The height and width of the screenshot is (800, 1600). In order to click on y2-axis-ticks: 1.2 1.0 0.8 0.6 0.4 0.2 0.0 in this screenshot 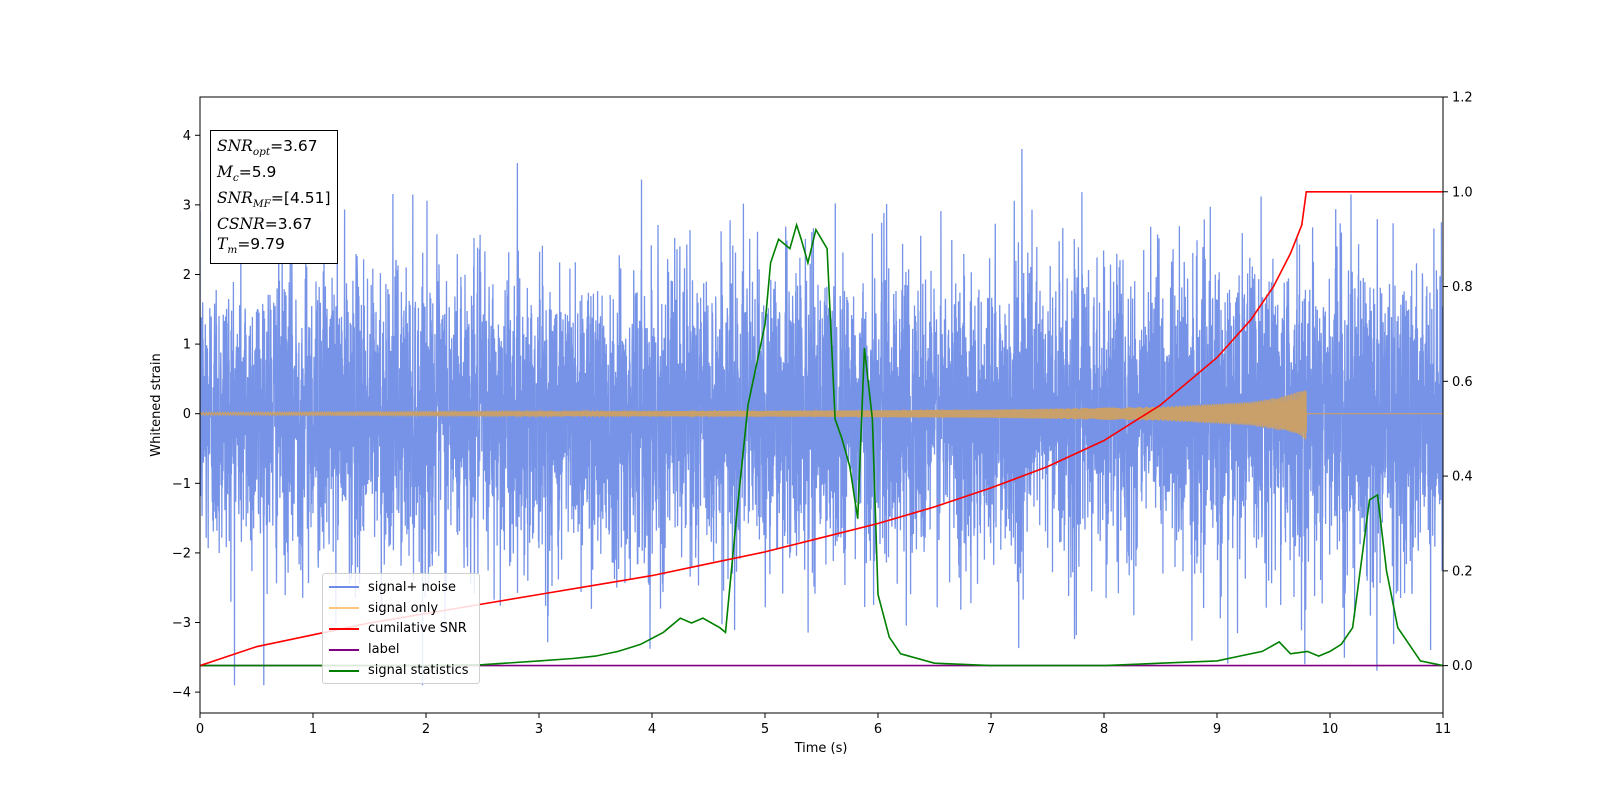, I will do `click(1458, 382)`.